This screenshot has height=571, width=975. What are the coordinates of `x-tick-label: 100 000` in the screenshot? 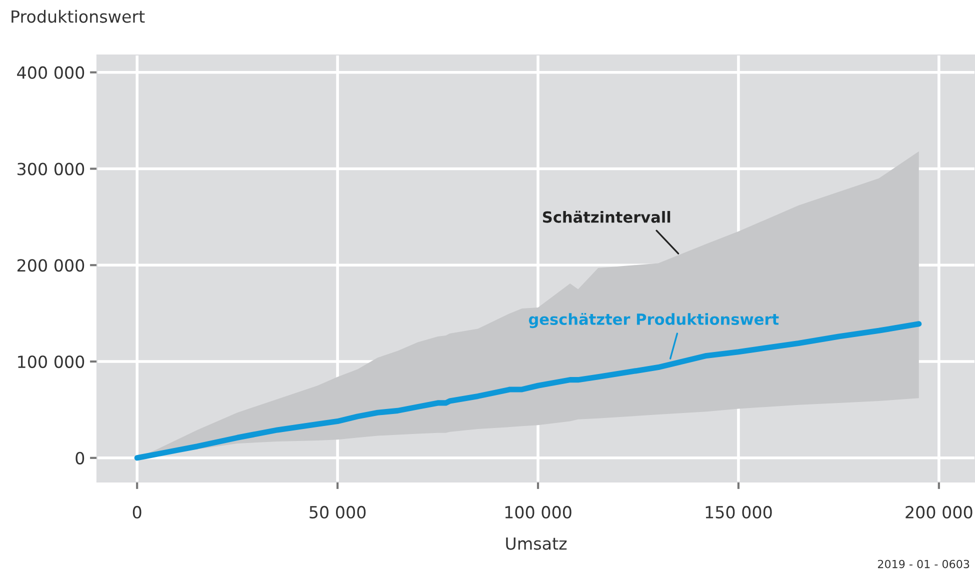 It's located at (538, 512).